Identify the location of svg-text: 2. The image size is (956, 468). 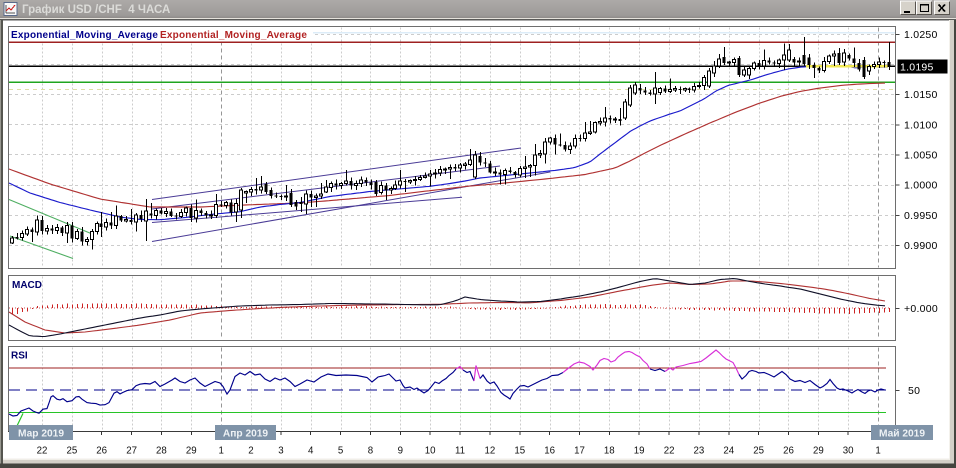
(250, 451).